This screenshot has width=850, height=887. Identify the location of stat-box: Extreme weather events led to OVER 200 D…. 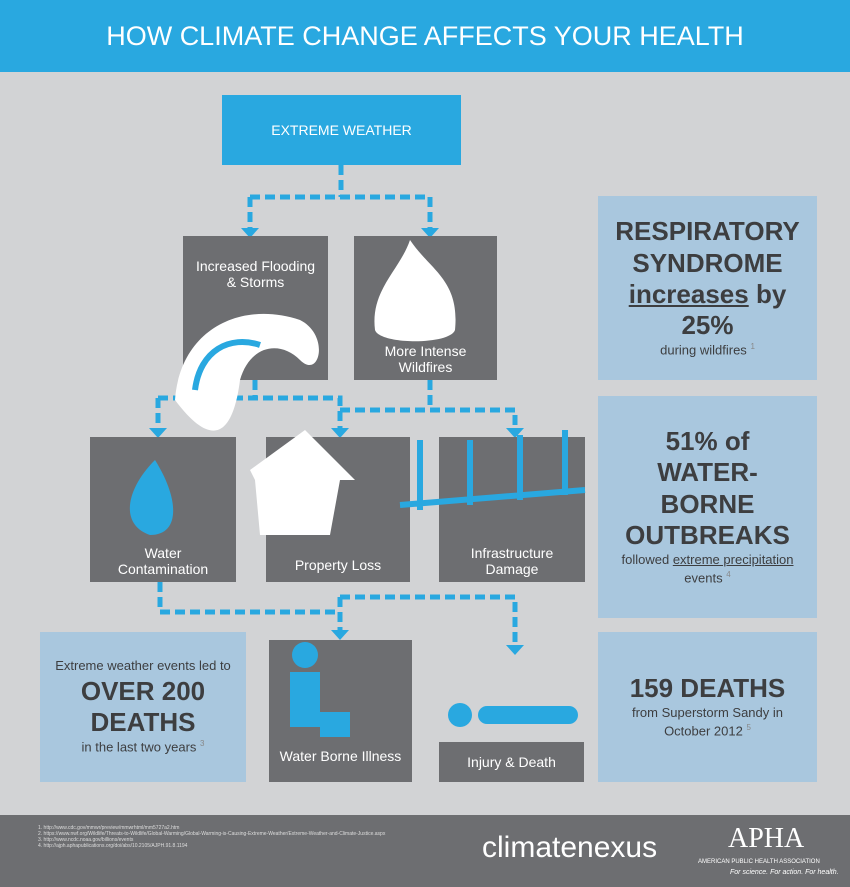
(143, 707).